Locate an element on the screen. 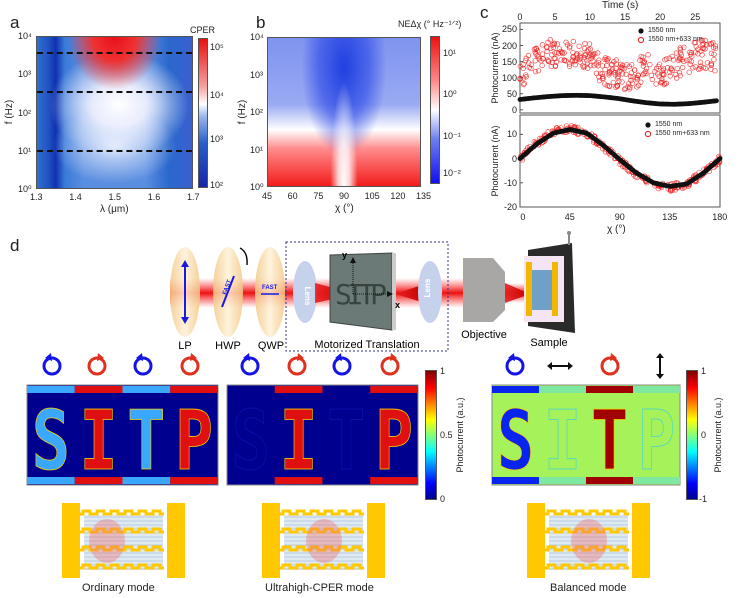  rotation-arrow-icon is located at coordinates (243, 256).